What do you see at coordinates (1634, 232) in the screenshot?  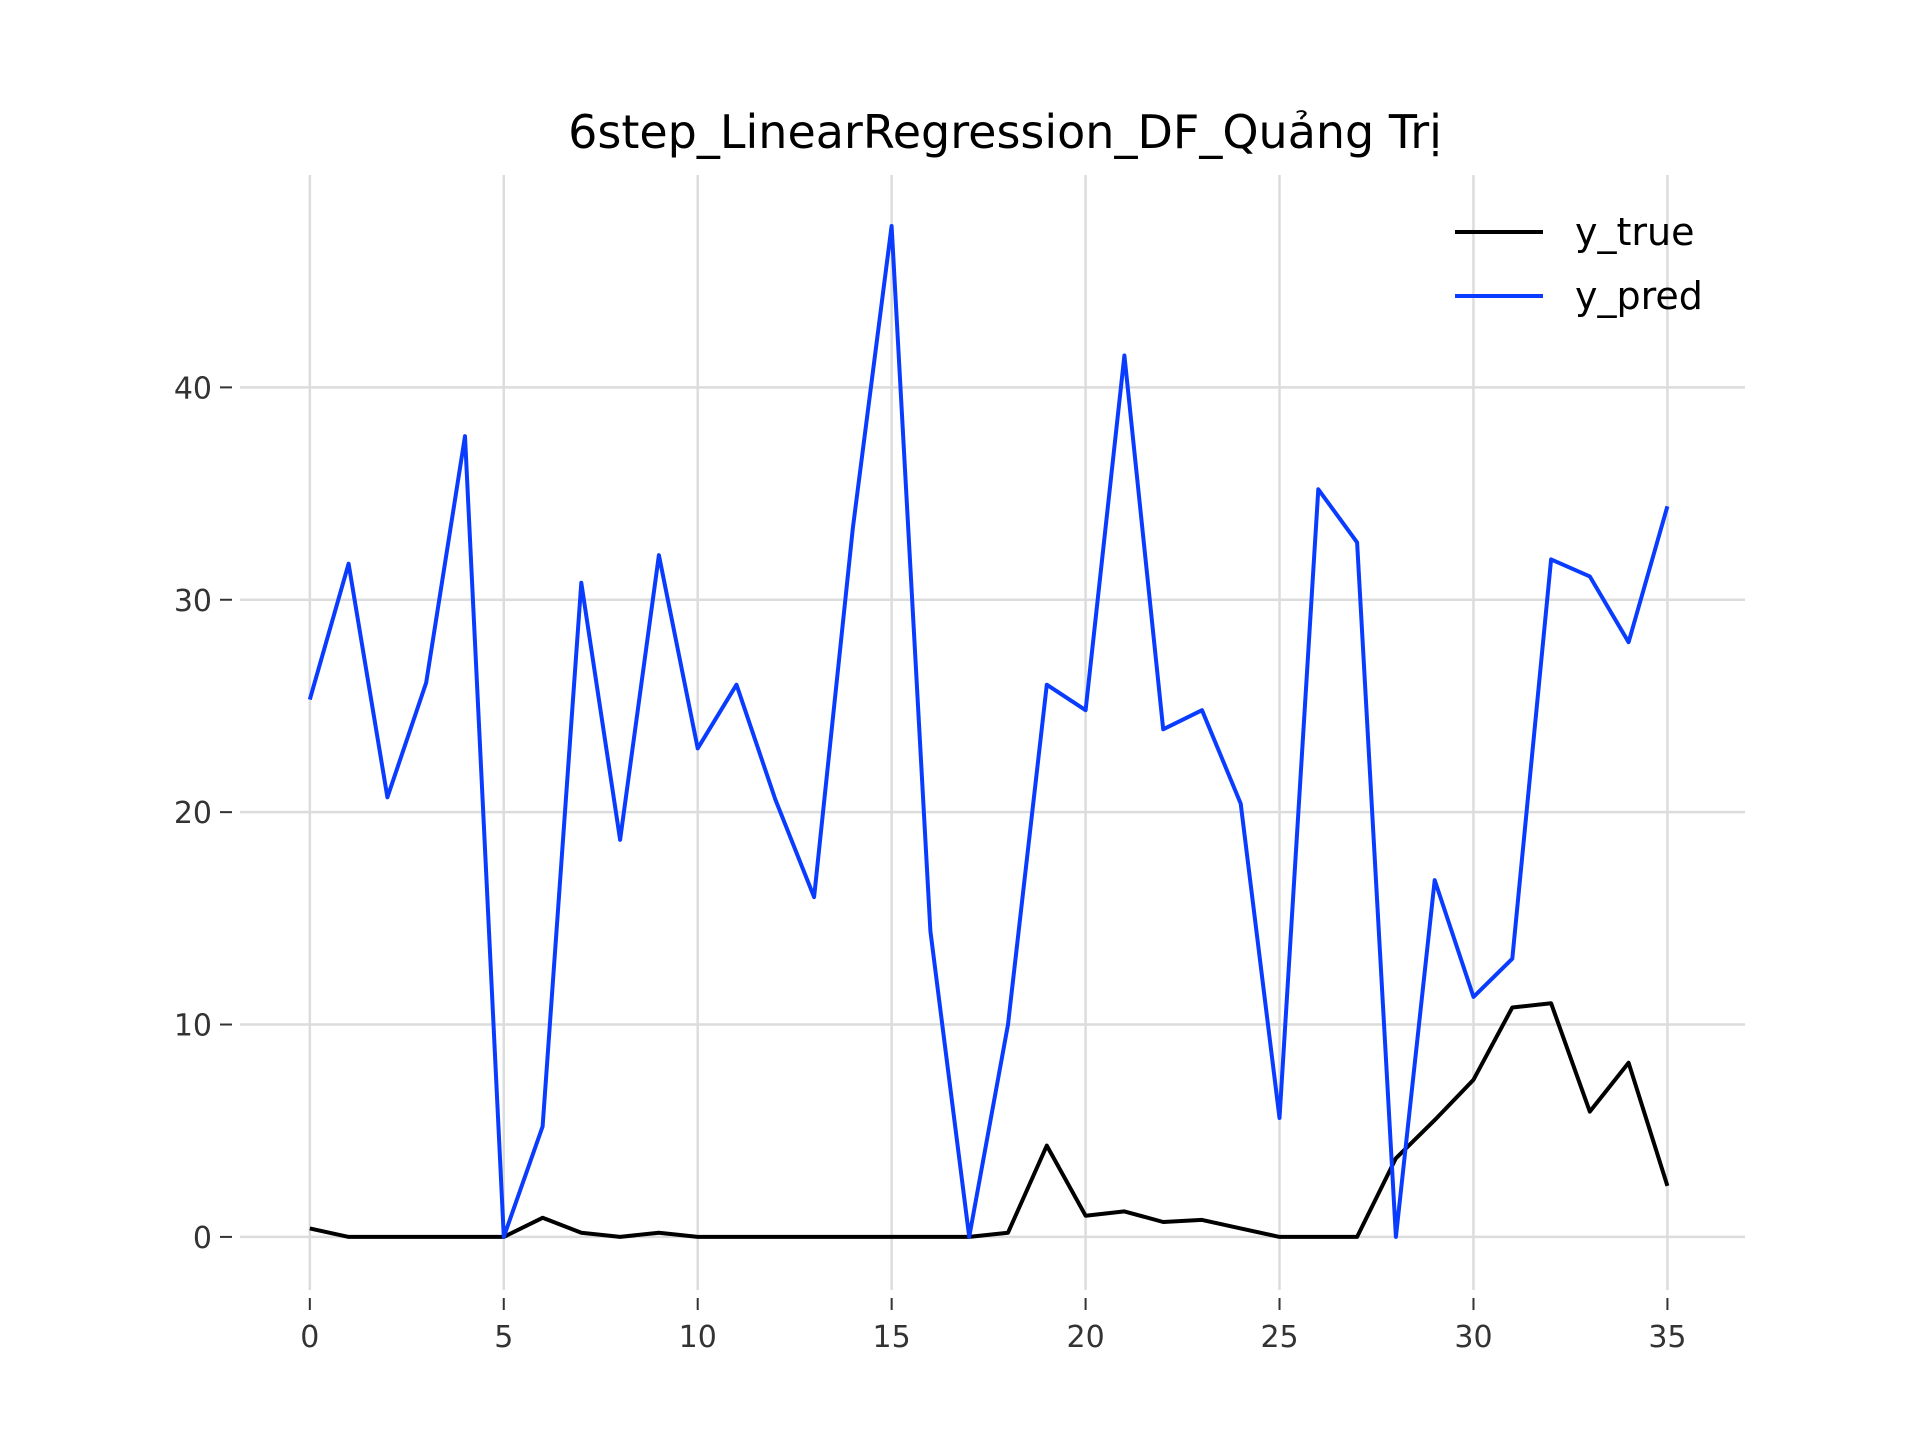 I see `legend-label-y_true: y_true` at bounding box center [1634, 232].